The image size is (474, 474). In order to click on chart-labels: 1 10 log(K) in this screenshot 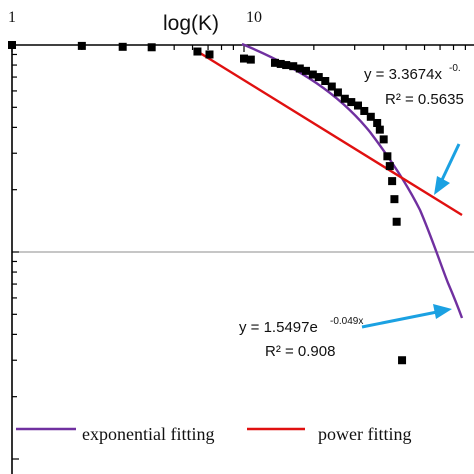, I will do `click(135, 22)`.